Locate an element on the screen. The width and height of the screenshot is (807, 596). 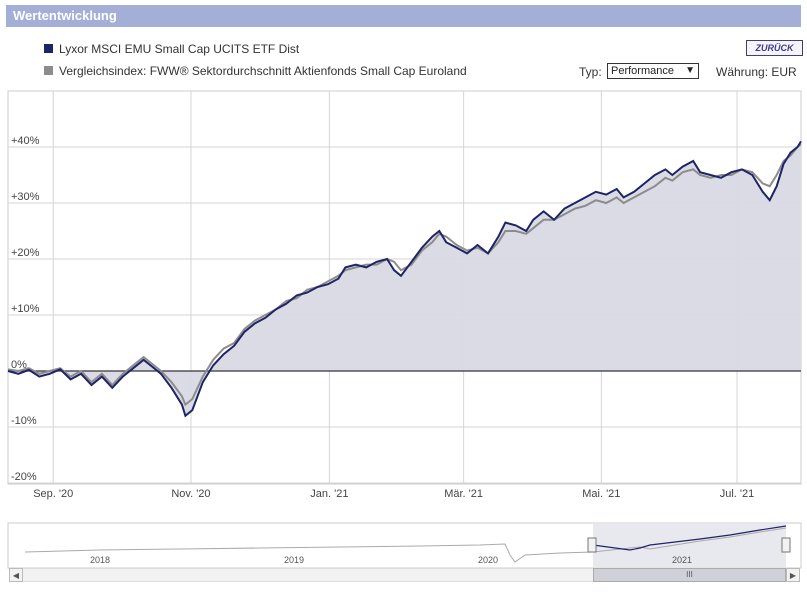
legend-item-fund: Lyxor MSCI EMU Small Cap UCITS ETF Dist is located at coordinates (171, 49).